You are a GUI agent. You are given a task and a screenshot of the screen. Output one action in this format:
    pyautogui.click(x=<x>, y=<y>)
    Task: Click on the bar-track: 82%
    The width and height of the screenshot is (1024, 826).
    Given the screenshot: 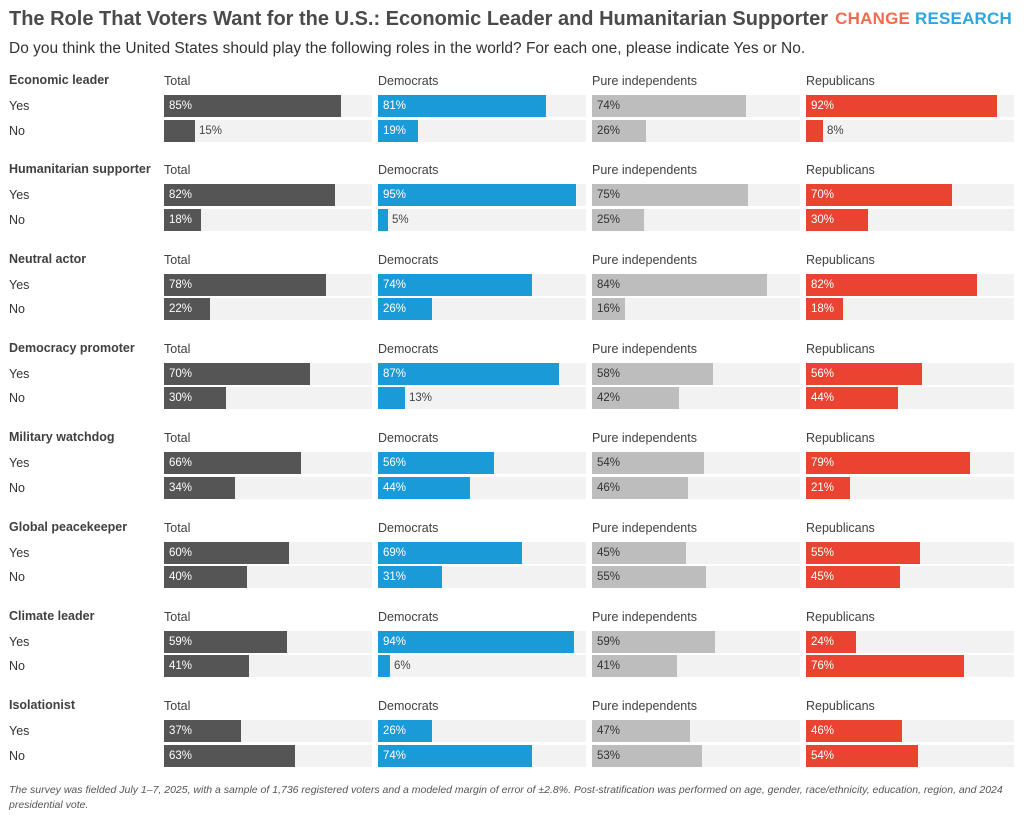 What is the action you would take?
    pyautogui.click(x=910, y=284)
    